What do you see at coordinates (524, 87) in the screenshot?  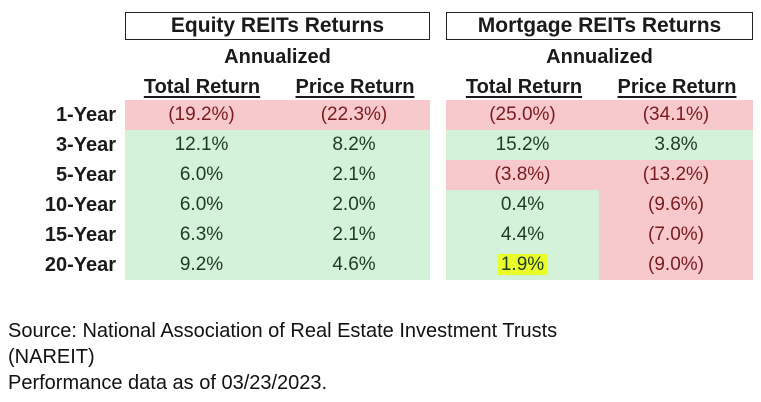 I see `mortgage-total-return-header: Total Return` at bounding box center [524, 87].